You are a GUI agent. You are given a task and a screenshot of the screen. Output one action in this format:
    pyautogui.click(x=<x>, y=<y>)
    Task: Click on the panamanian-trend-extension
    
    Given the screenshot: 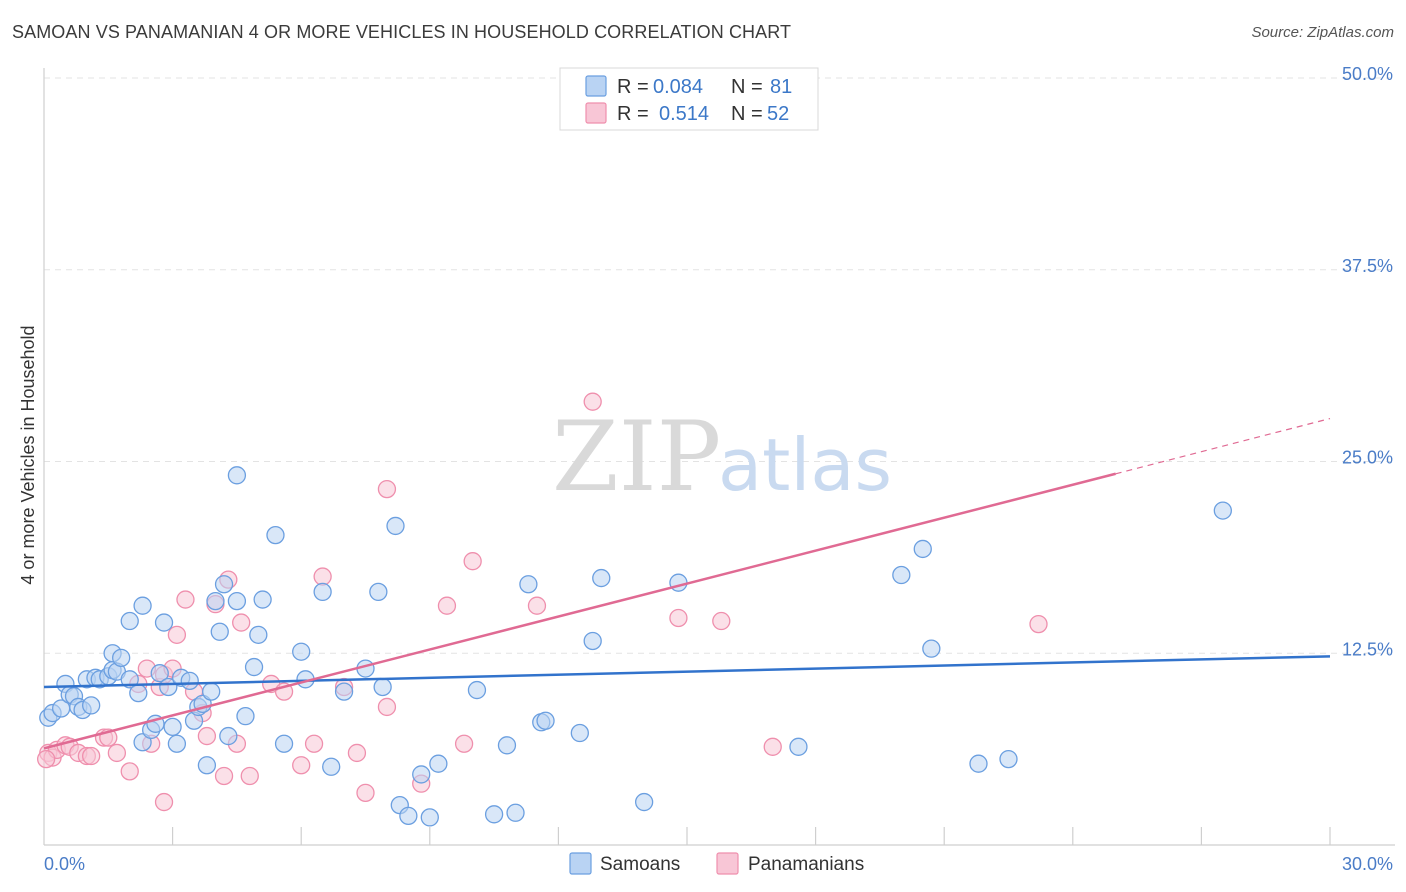 What is the action you would take?
    pyautogui.click(x=1223, y=446)
    